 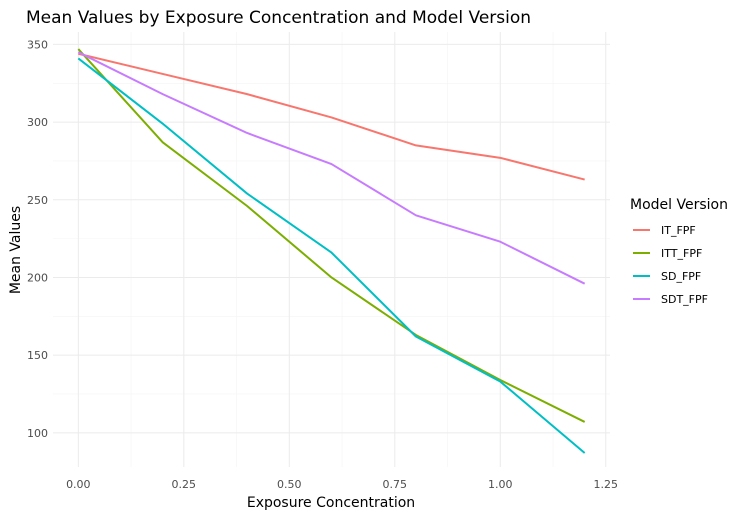 I want to click on legend-label: SD_FPF, so click(x=681, y=276).